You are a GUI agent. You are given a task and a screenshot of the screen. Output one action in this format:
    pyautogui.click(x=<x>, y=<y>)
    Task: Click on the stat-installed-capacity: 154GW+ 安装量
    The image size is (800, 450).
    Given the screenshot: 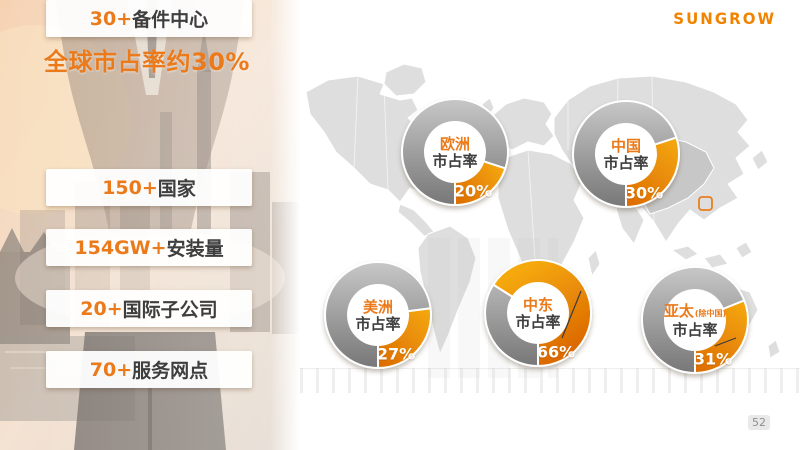 What is the action you would take?
    pyautogui.click(x=149, y=247)
    